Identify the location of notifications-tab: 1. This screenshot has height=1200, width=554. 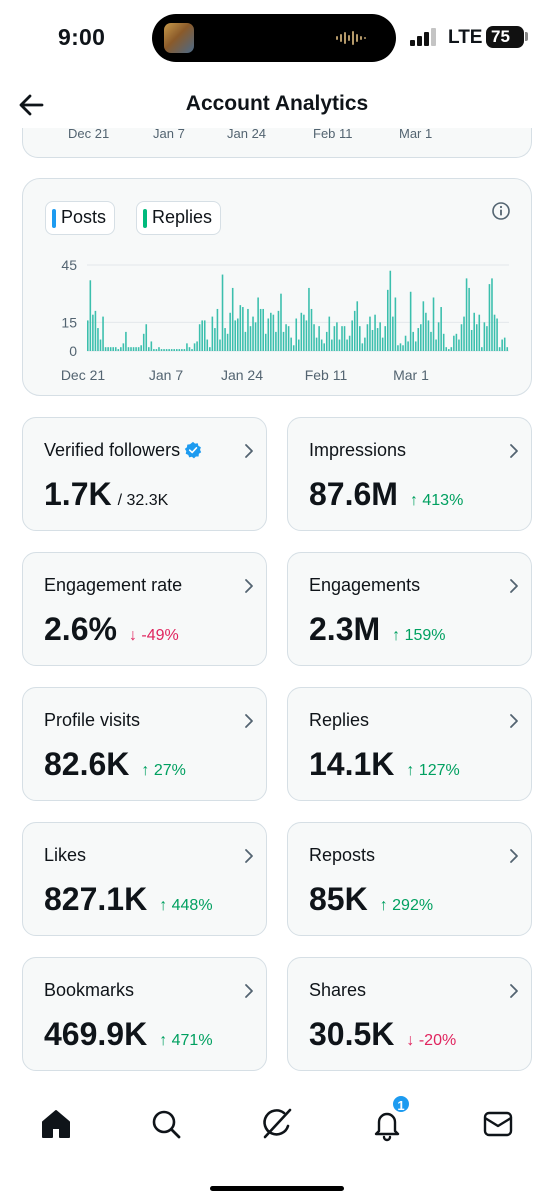
(389, 1119).